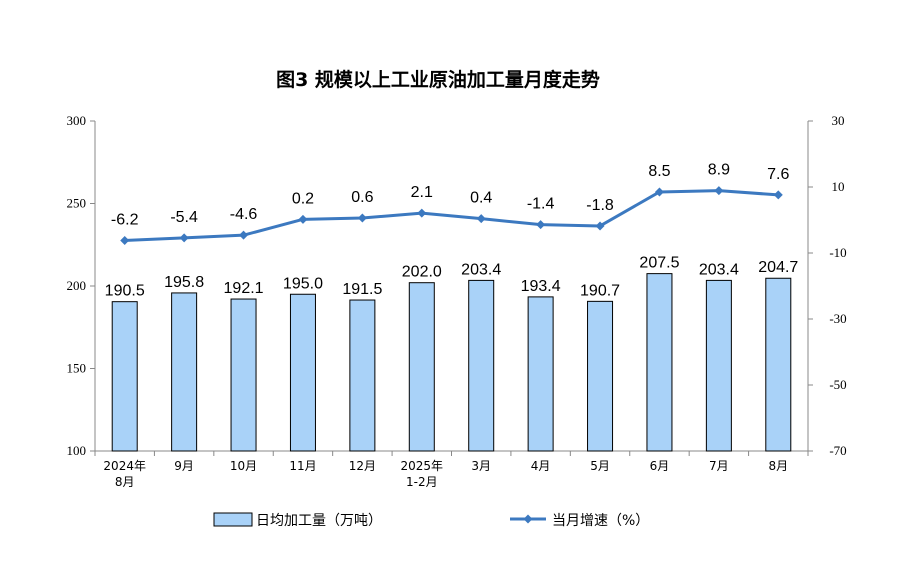 The height and width of the screenshot is (563, 905). I want to click on left-tick-label: 150, so click(77, 368).